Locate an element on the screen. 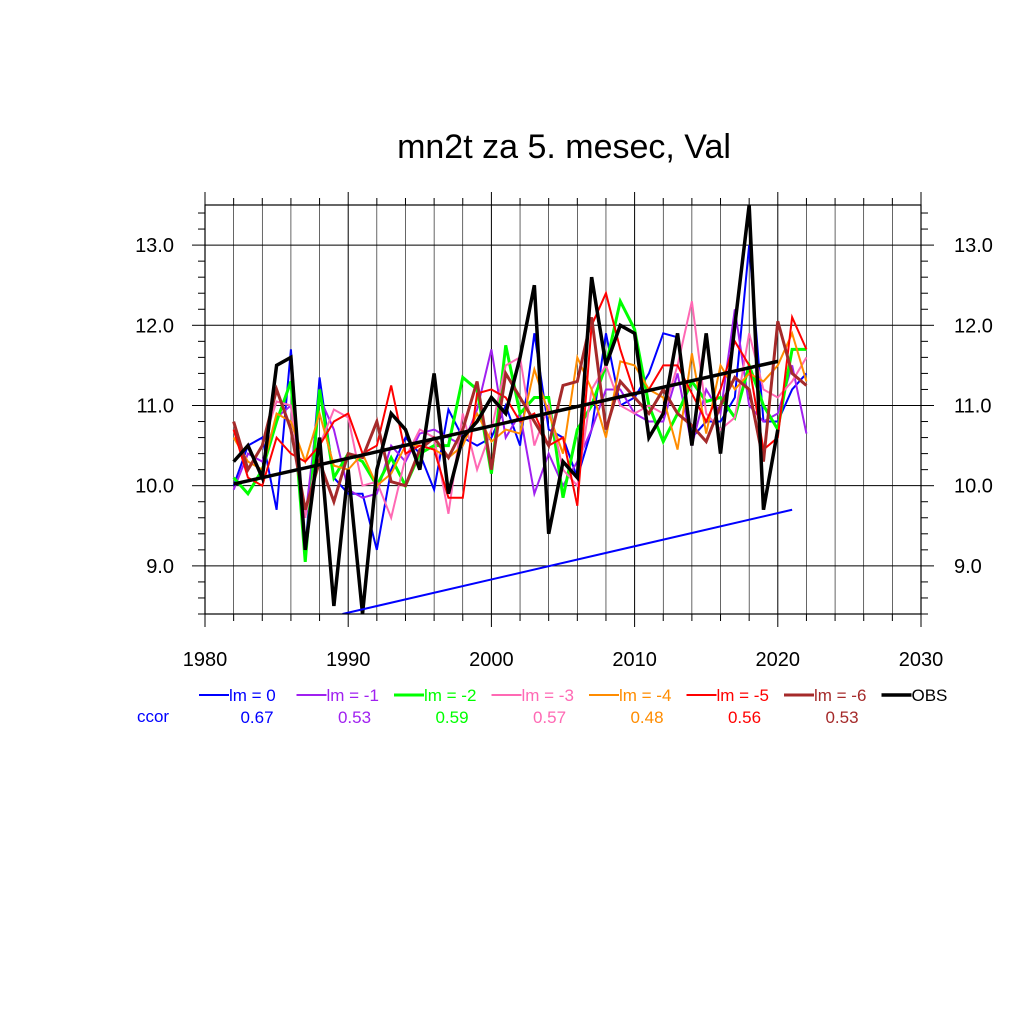 The height and width of the screenshot is (1024, 1024). lm0-trend-line is located at coordinates (567, 561).